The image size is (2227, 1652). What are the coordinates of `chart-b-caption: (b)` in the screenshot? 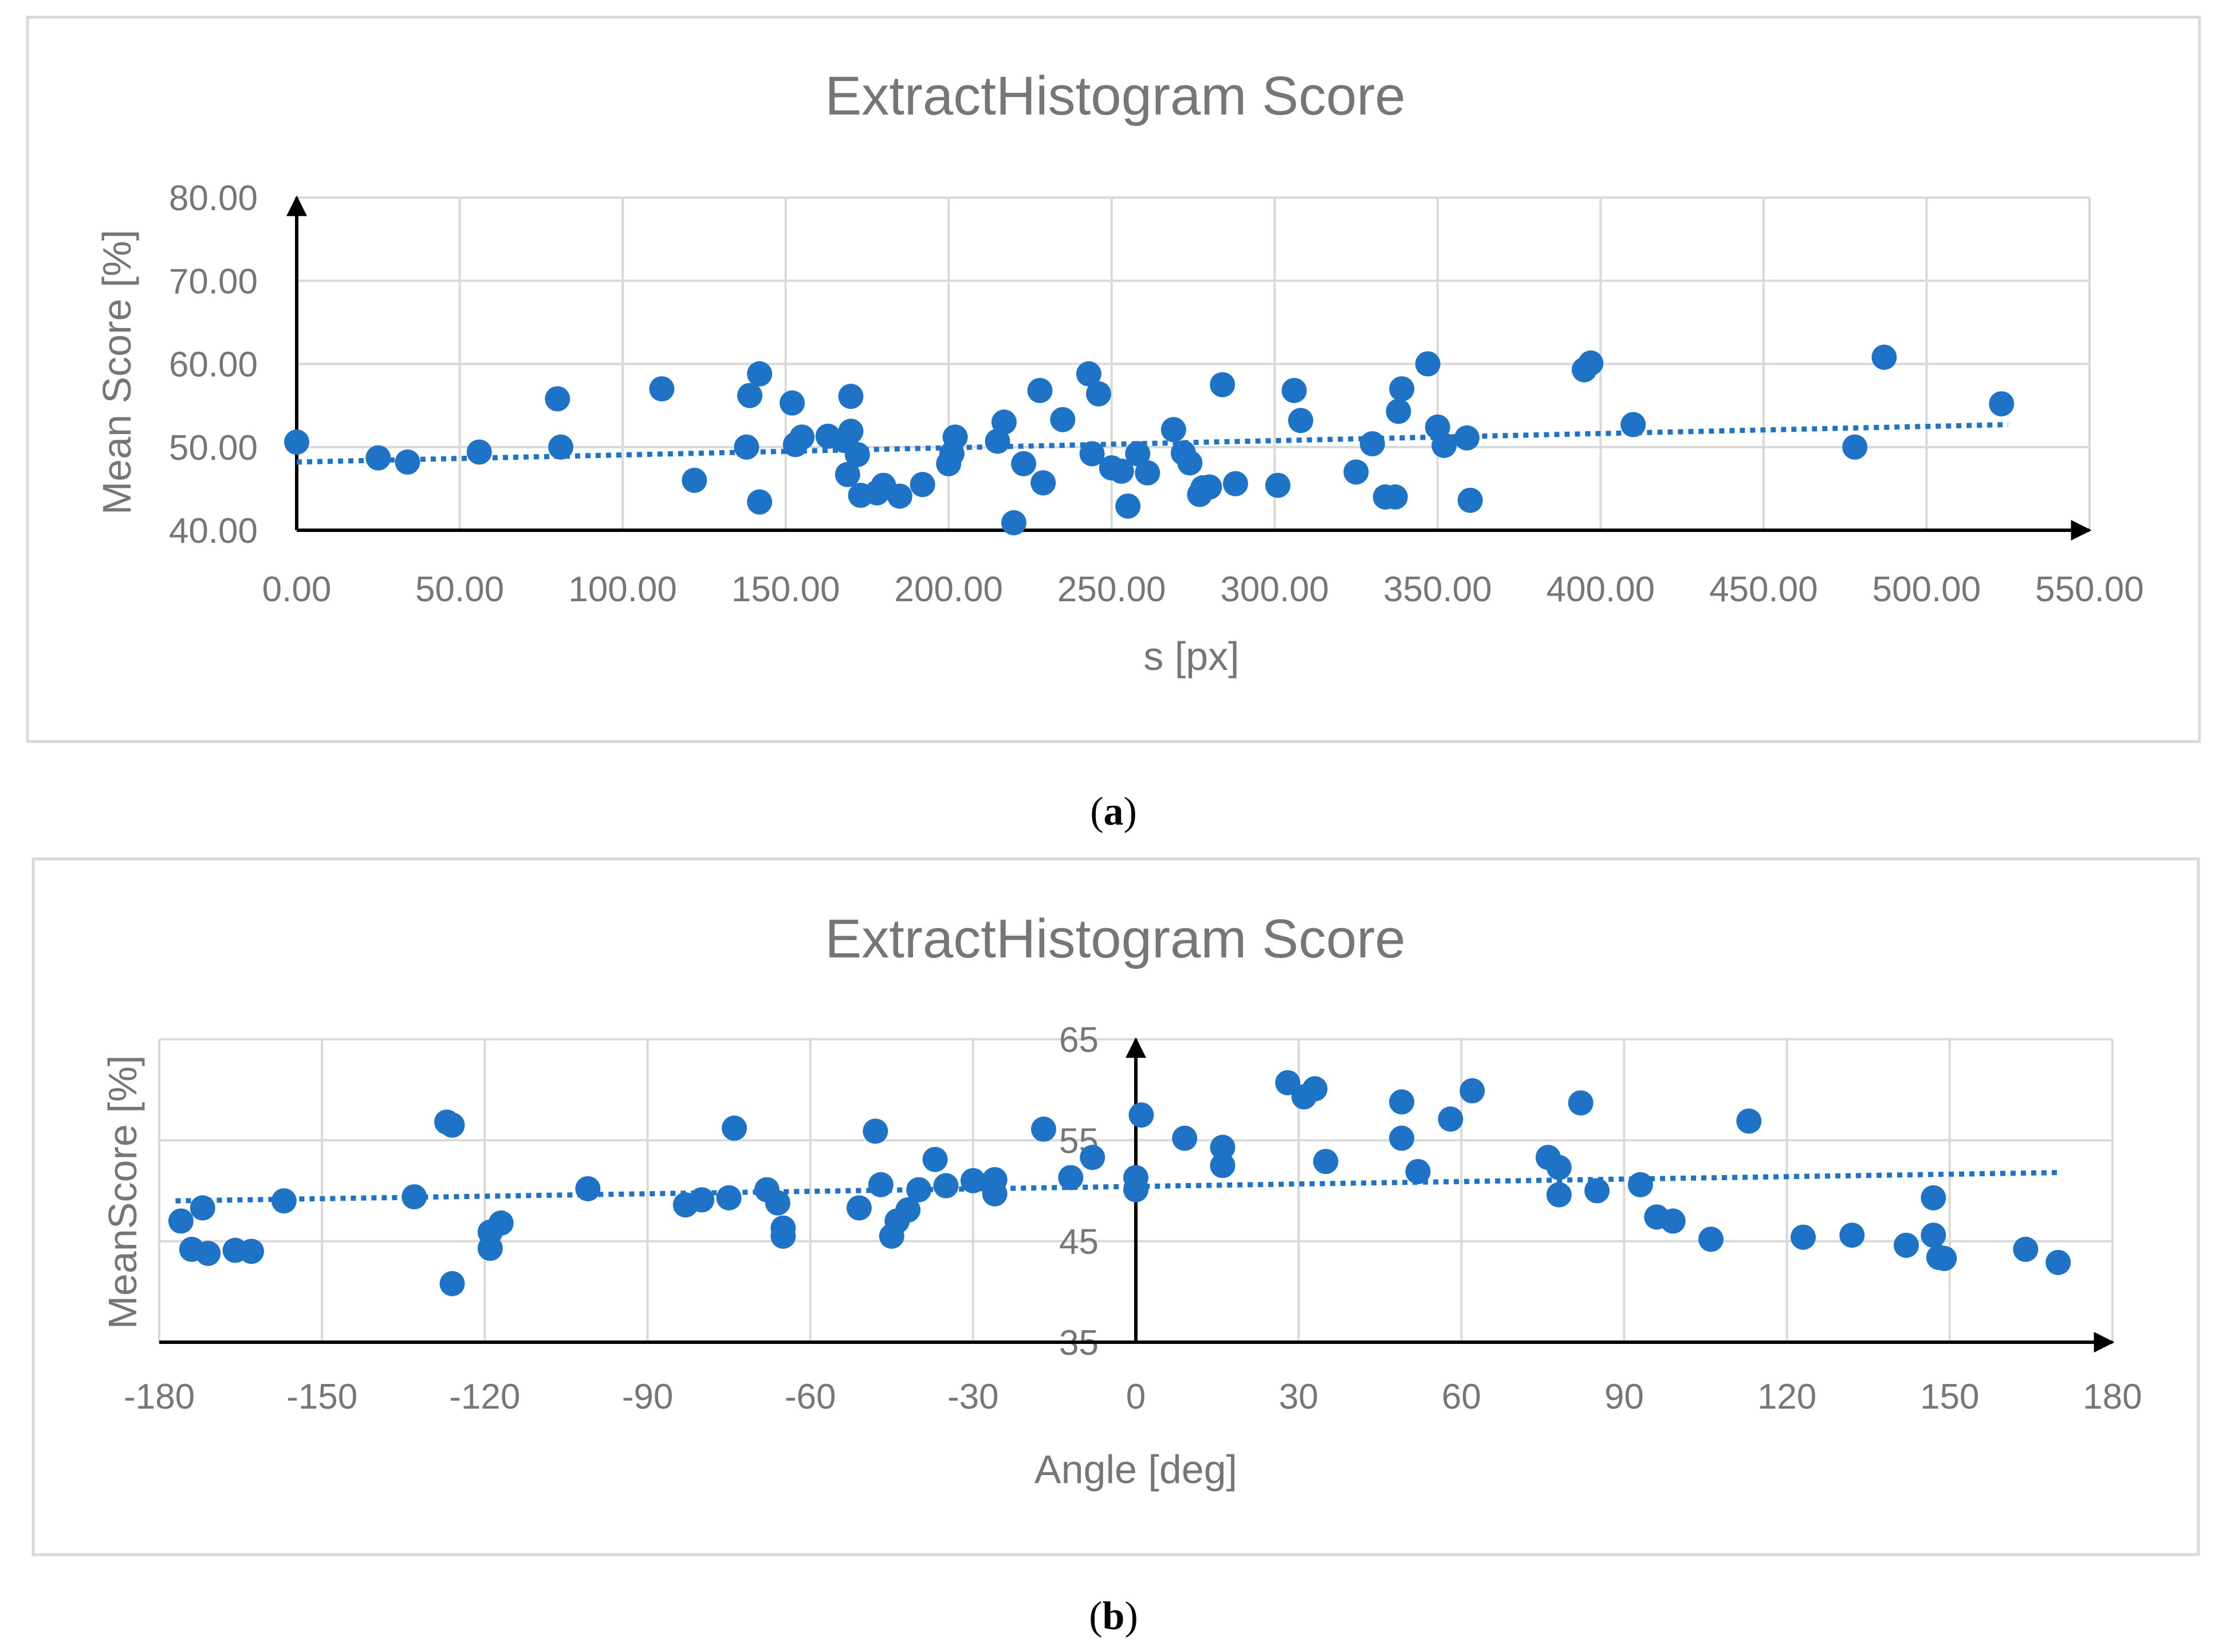 It's located at (1113, 1616).